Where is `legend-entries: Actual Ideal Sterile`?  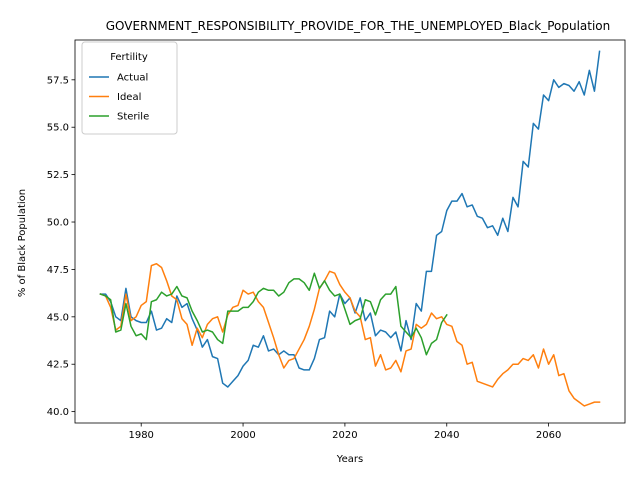 legend-entries: Actual Ideal Sterile is located at coordinates (119, 98).